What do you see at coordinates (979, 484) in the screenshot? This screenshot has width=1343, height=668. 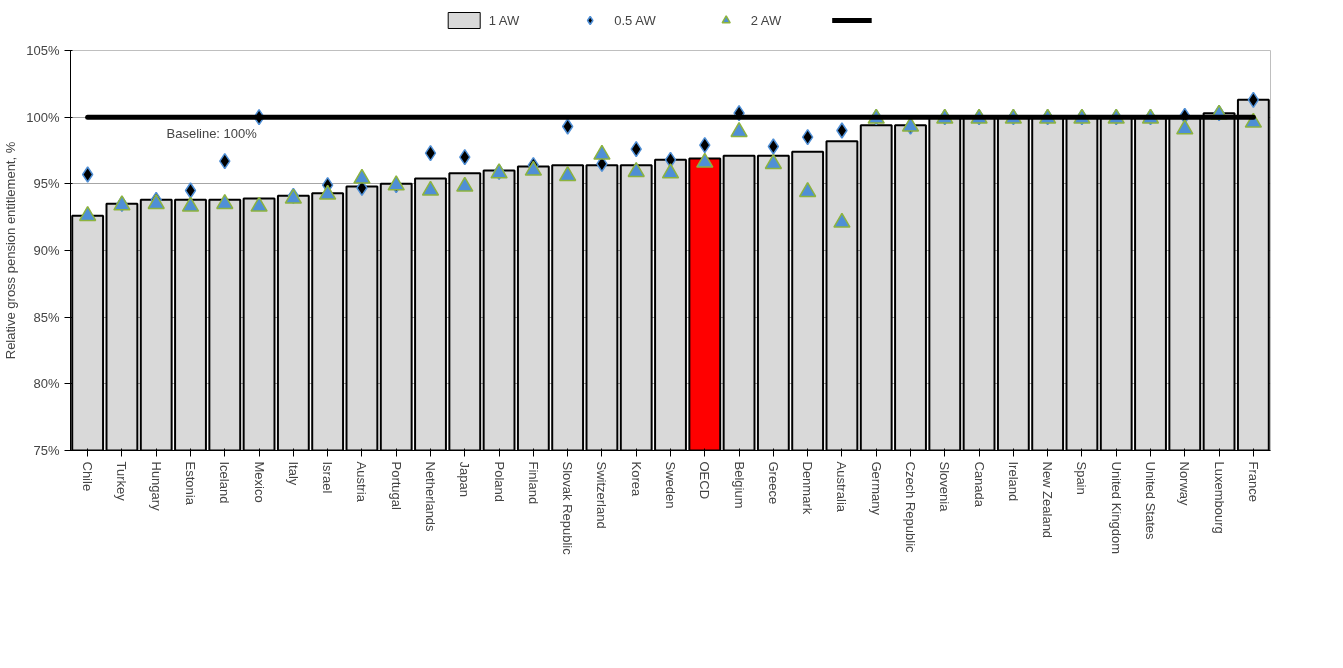 I see `x-tick-label: Canada` at bounding box center [979, 484].